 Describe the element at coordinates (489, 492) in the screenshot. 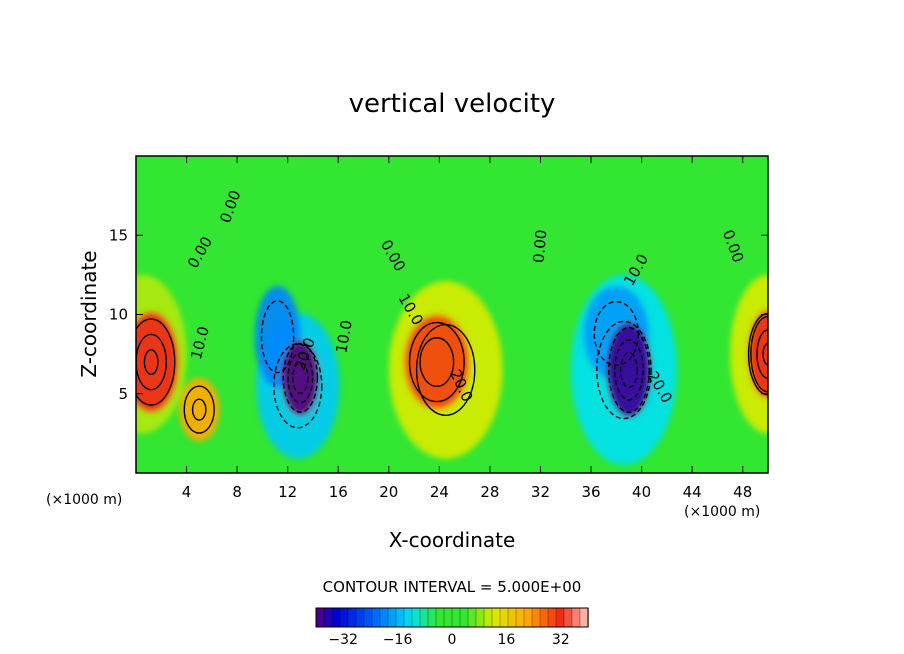

I see `x-tick-label: 28` at that location.